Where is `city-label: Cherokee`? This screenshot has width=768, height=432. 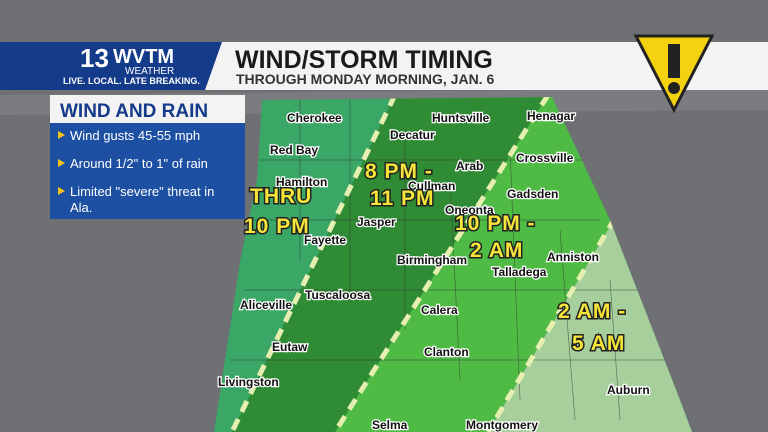 city-label: Cherokee is located at coordinates (314, 118).